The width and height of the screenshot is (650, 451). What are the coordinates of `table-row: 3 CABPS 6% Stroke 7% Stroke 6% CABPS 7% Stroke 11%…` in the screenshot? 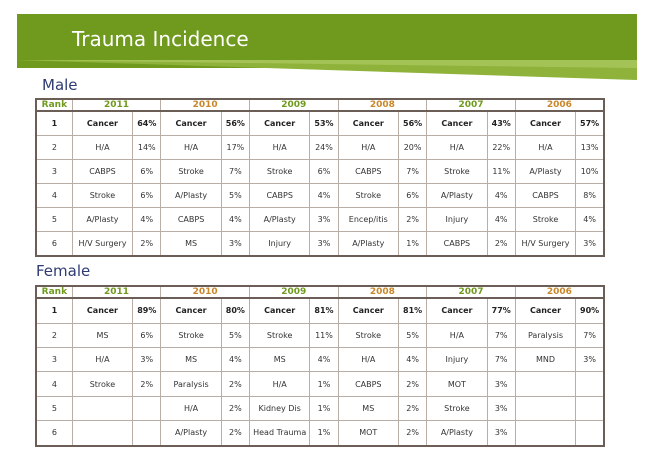 It's located at (320, 171).